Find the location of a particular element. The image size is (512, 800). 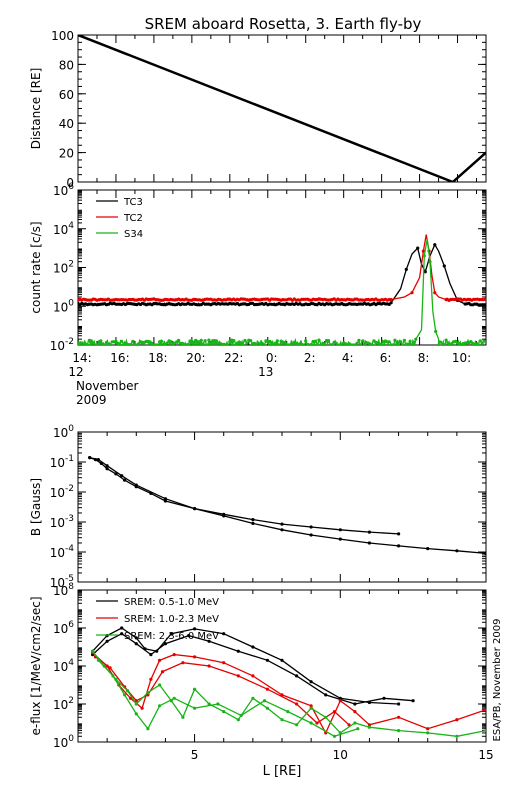

date-label: 12 is located at coordinates (75, 372).